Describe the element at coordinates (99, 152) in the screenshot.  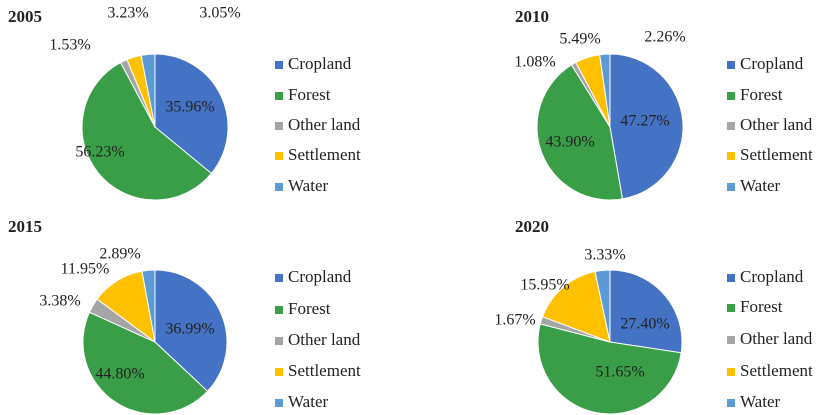
I see `data-label: 56.23%` at that location.